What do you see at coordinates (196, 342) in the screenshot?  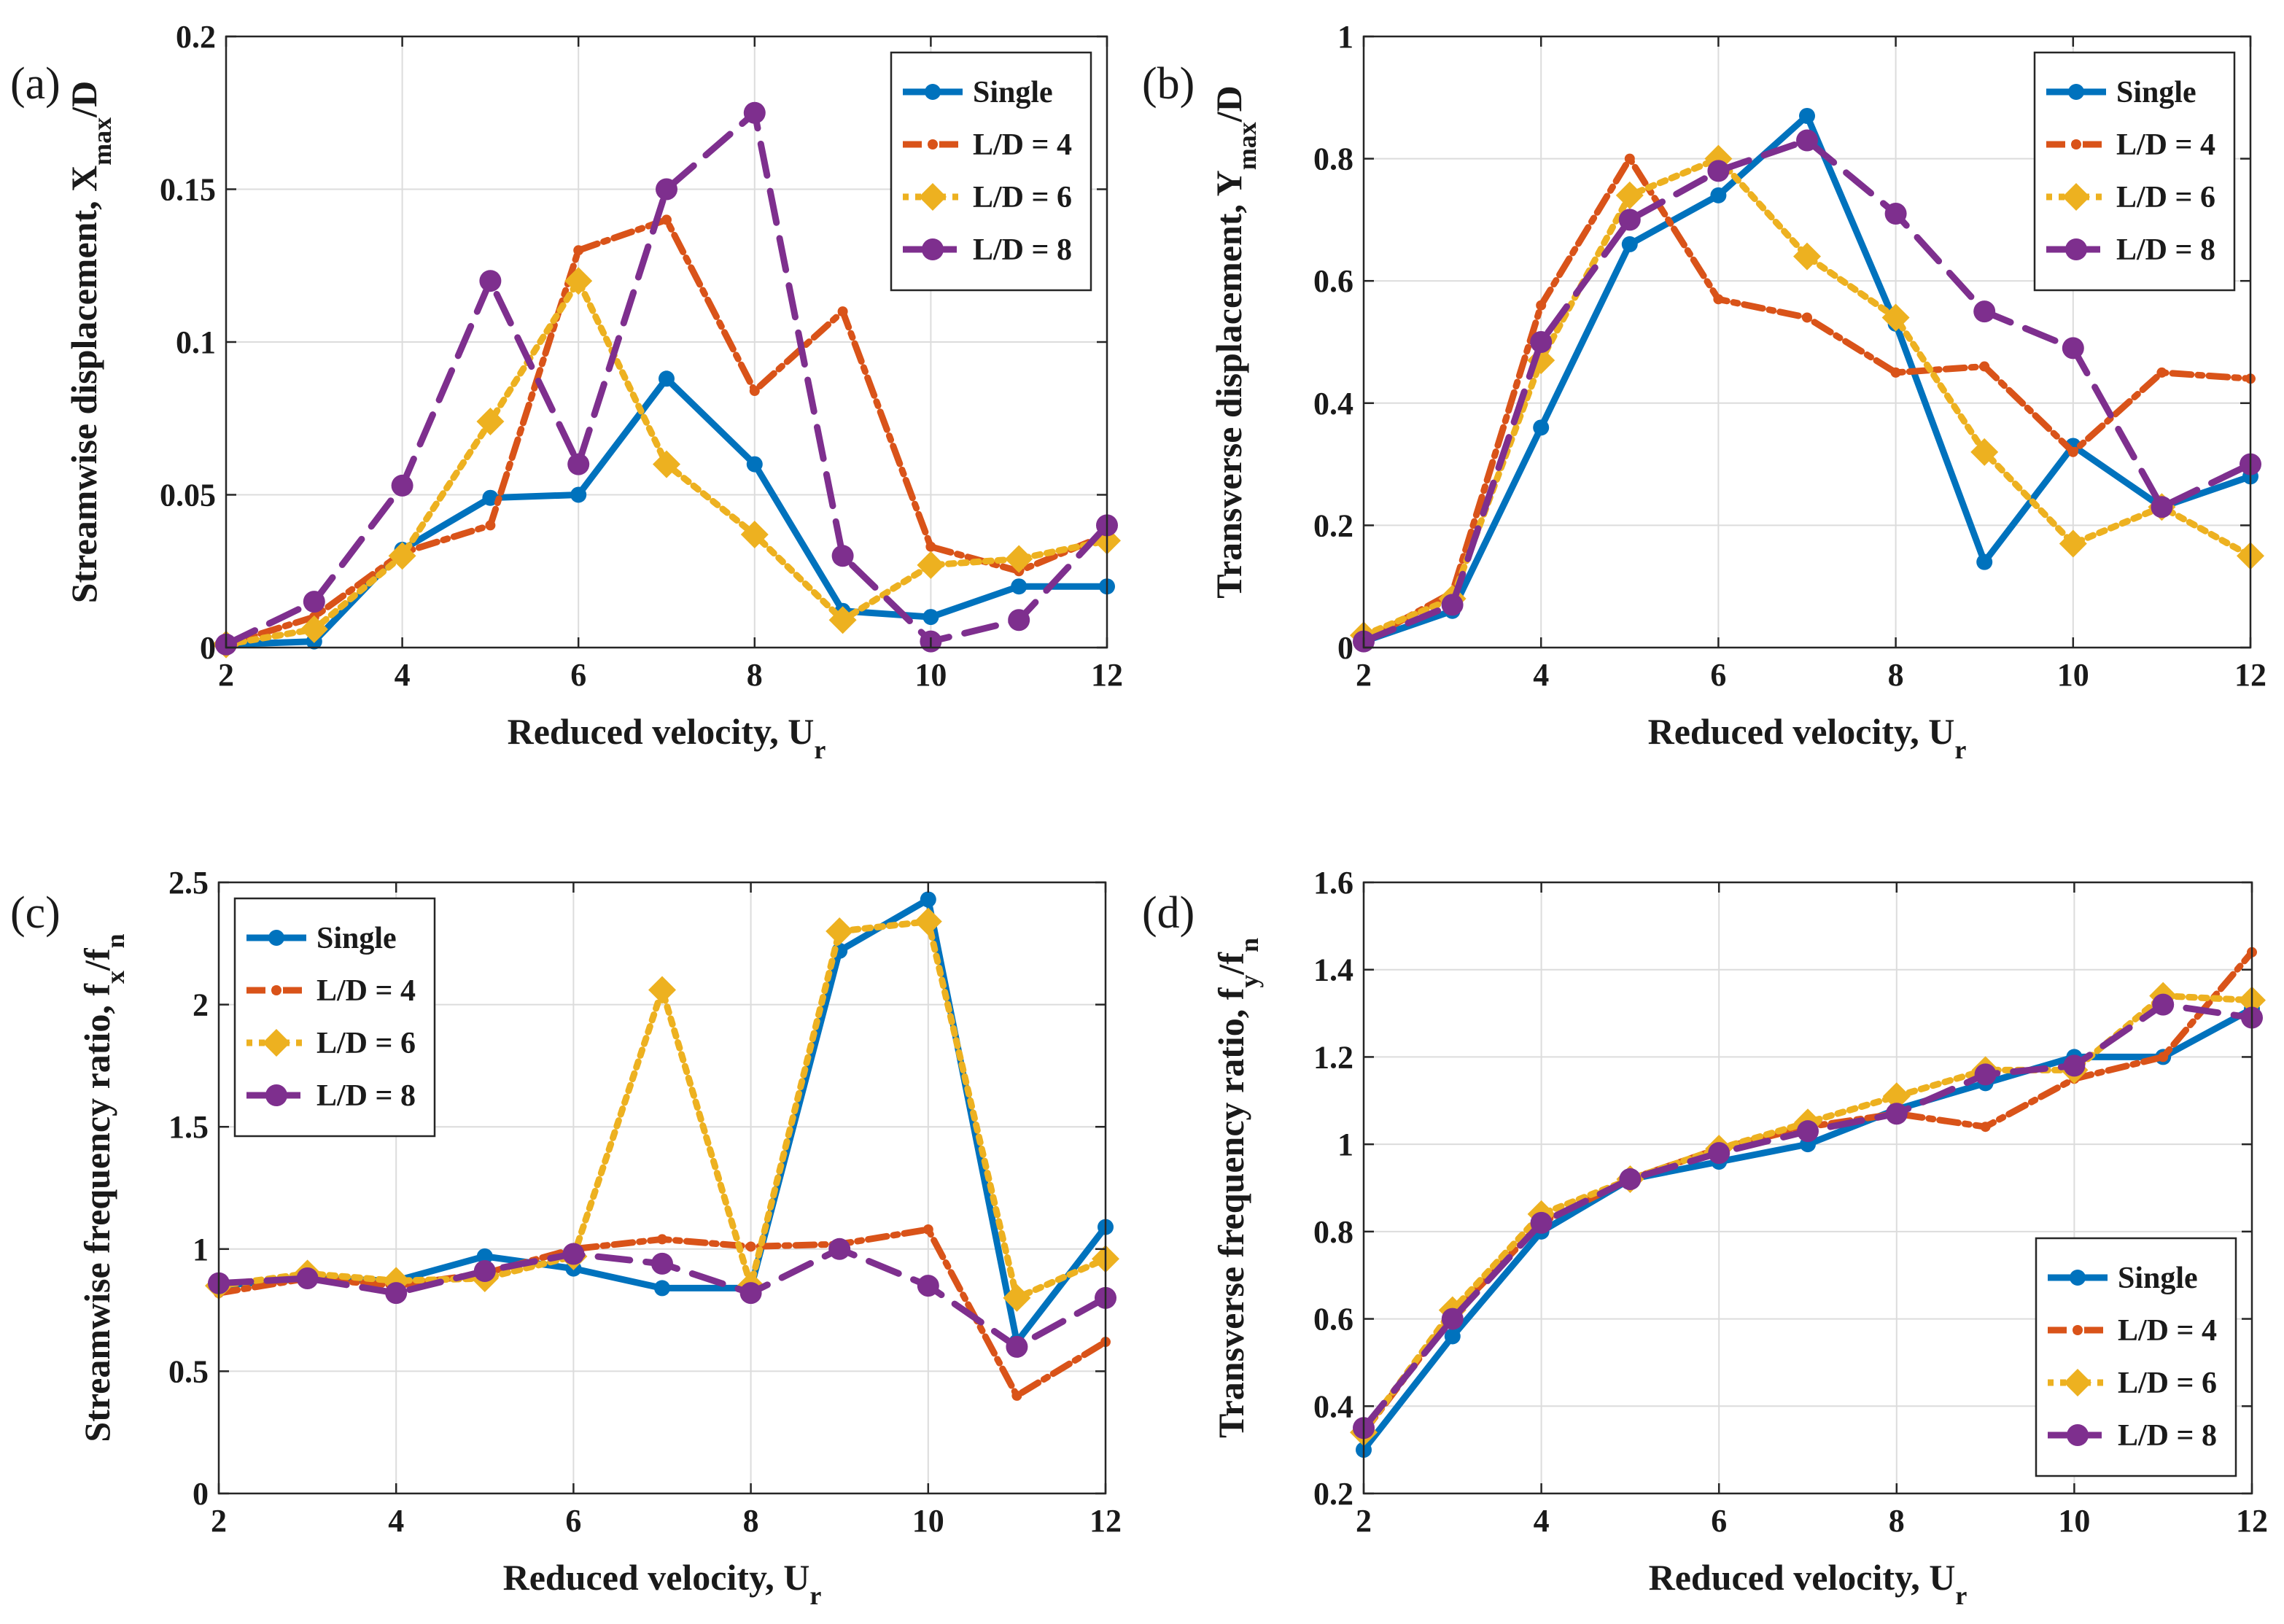 I see `panel-a-ytick-label: 0.1` at bounding box center [196, 342].